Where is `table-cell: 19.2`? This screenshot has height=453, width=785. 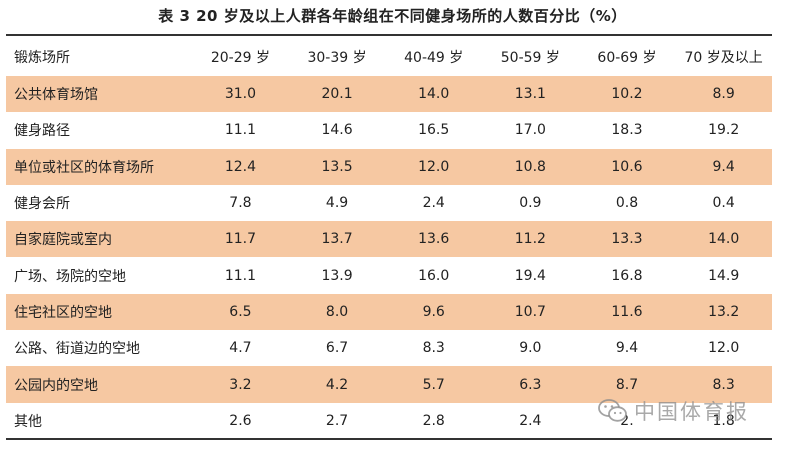
table-cell: 19.2 is located at coordinates (724, 130).